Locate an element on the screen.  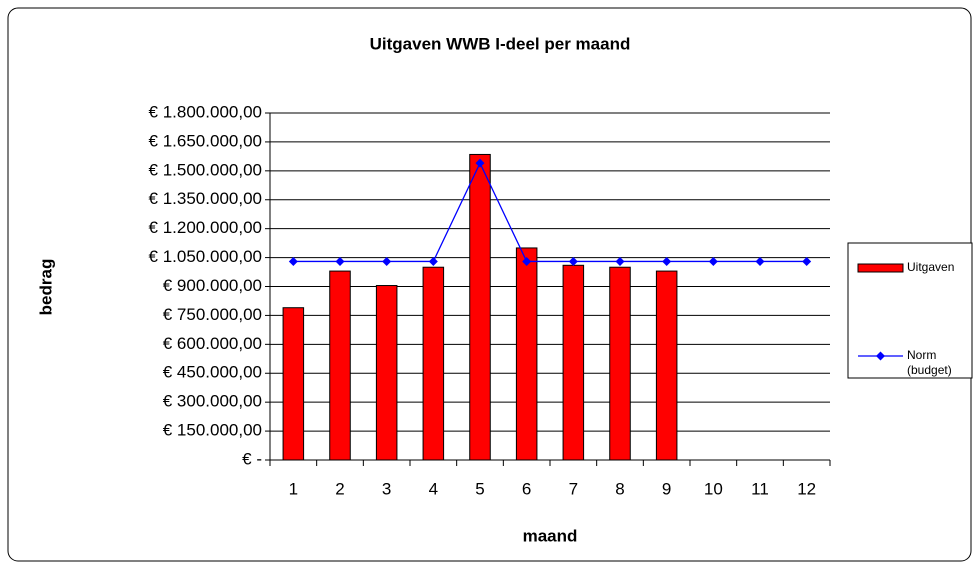
x-tick-label: 5 is located at coordinates (479, 488).